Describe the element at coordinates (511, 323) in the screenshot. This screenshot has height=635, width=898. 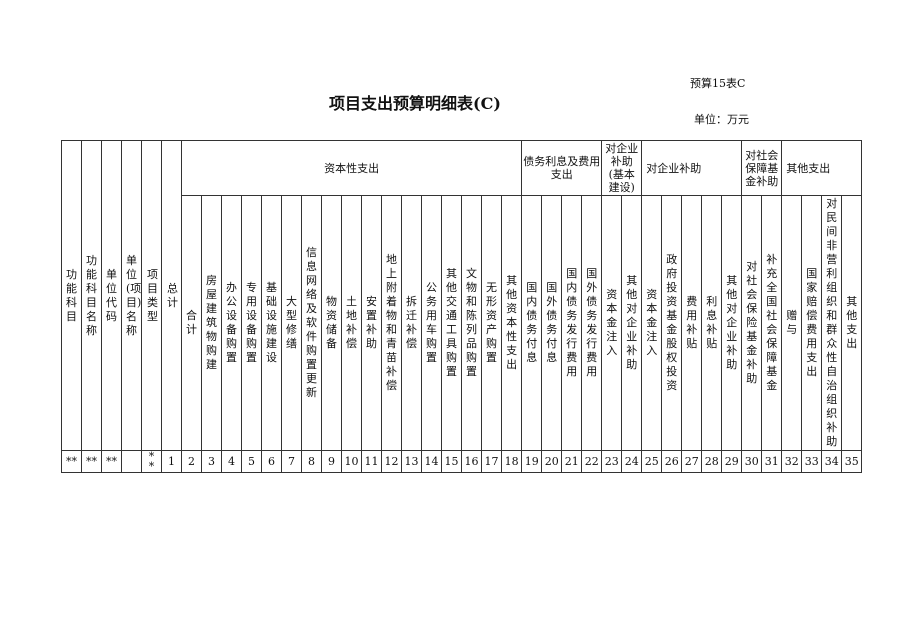
I see `column-header-cell: 其他资本性支出` at that location.